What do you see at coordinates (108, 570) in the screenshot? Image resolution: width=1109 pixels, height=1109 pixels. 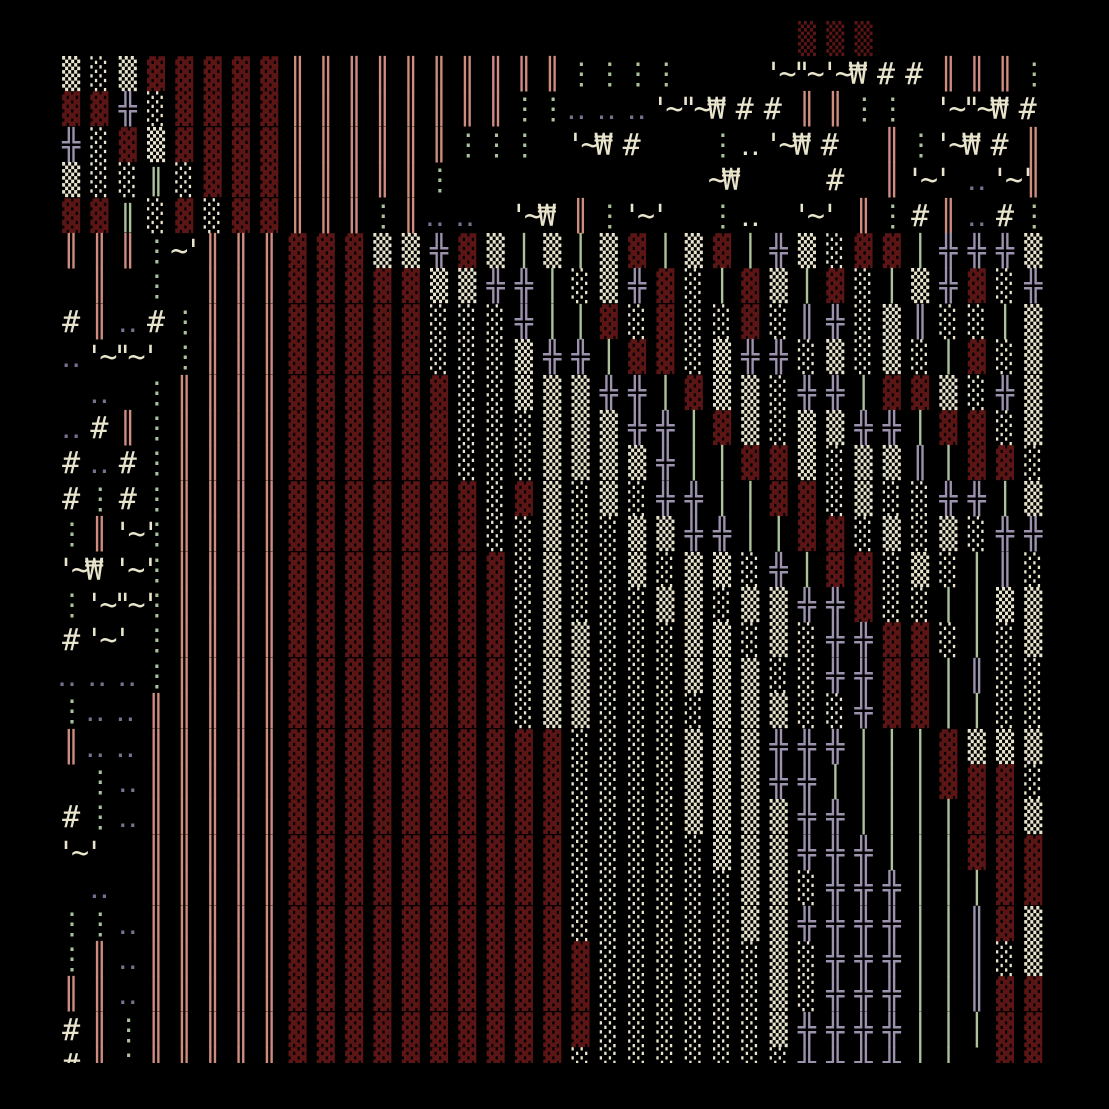 I see `glyph: '~₩ '~'` at bounding box center [108, 570].